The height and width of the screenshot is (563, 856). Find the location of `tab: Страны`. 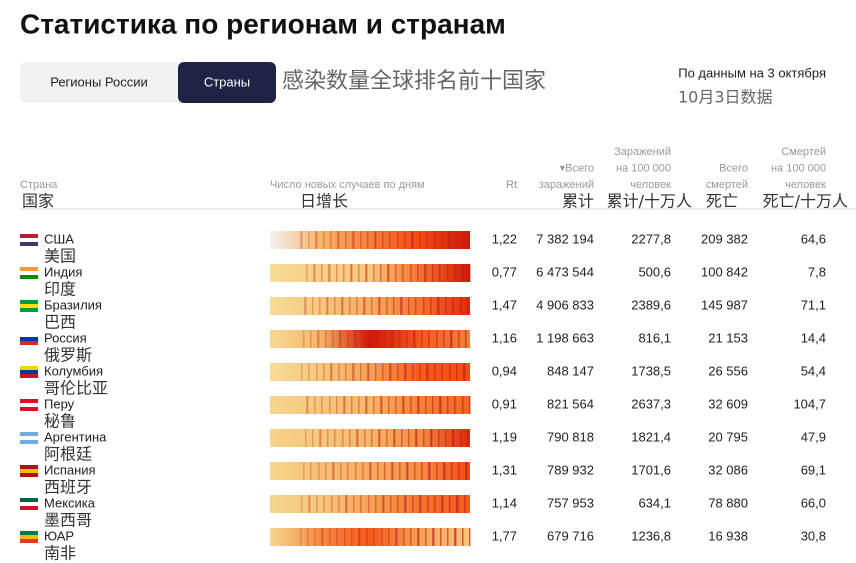

tab: Страны is located at coordinates (227, 81).